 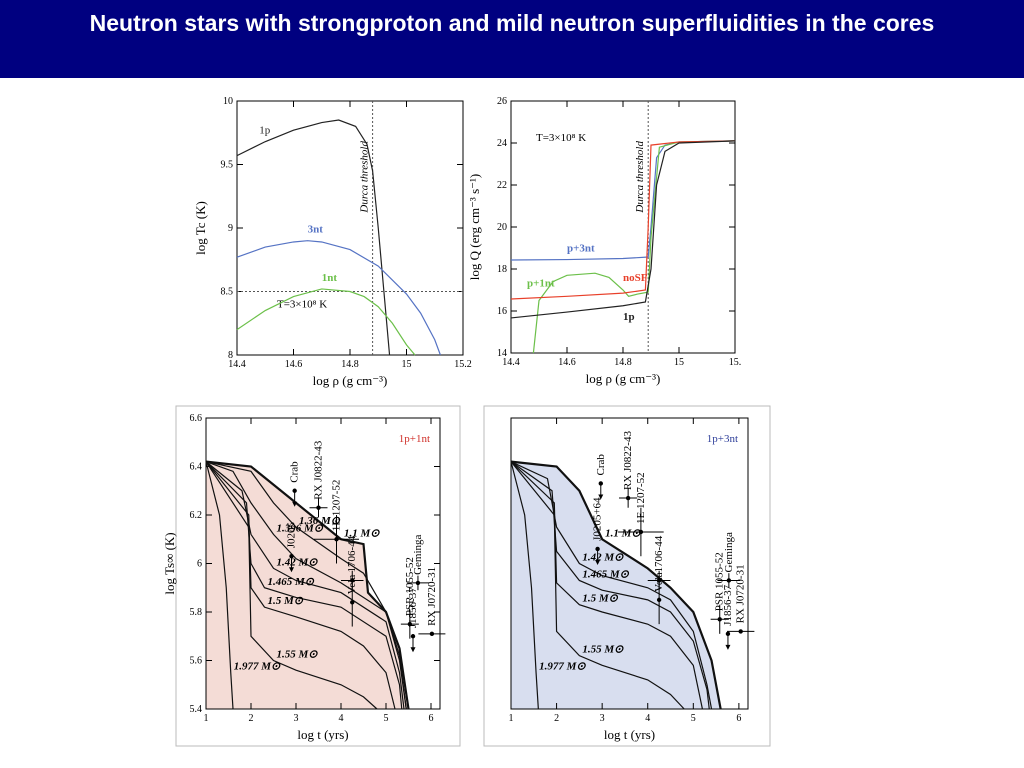 I want to click on series-label: 1.36 M⊙, so click(x=320, y=521).